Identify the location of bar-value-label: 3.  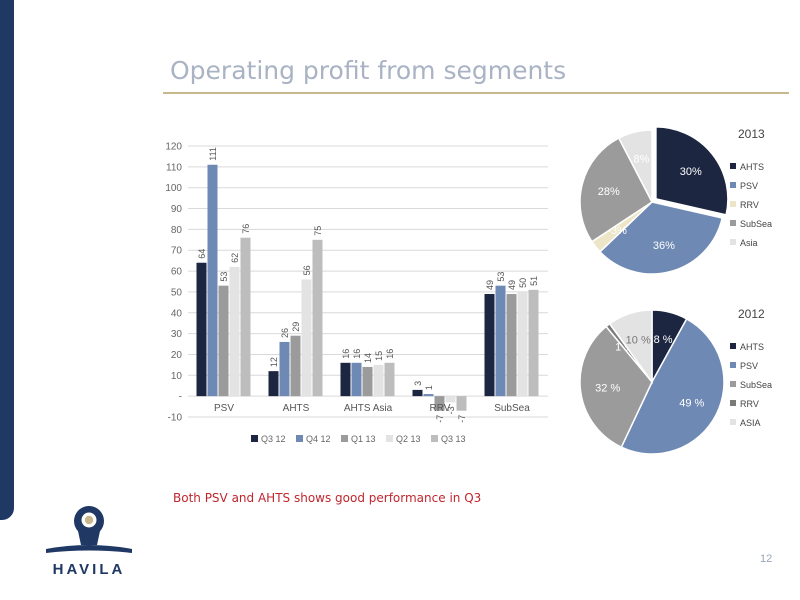
(418, 383).